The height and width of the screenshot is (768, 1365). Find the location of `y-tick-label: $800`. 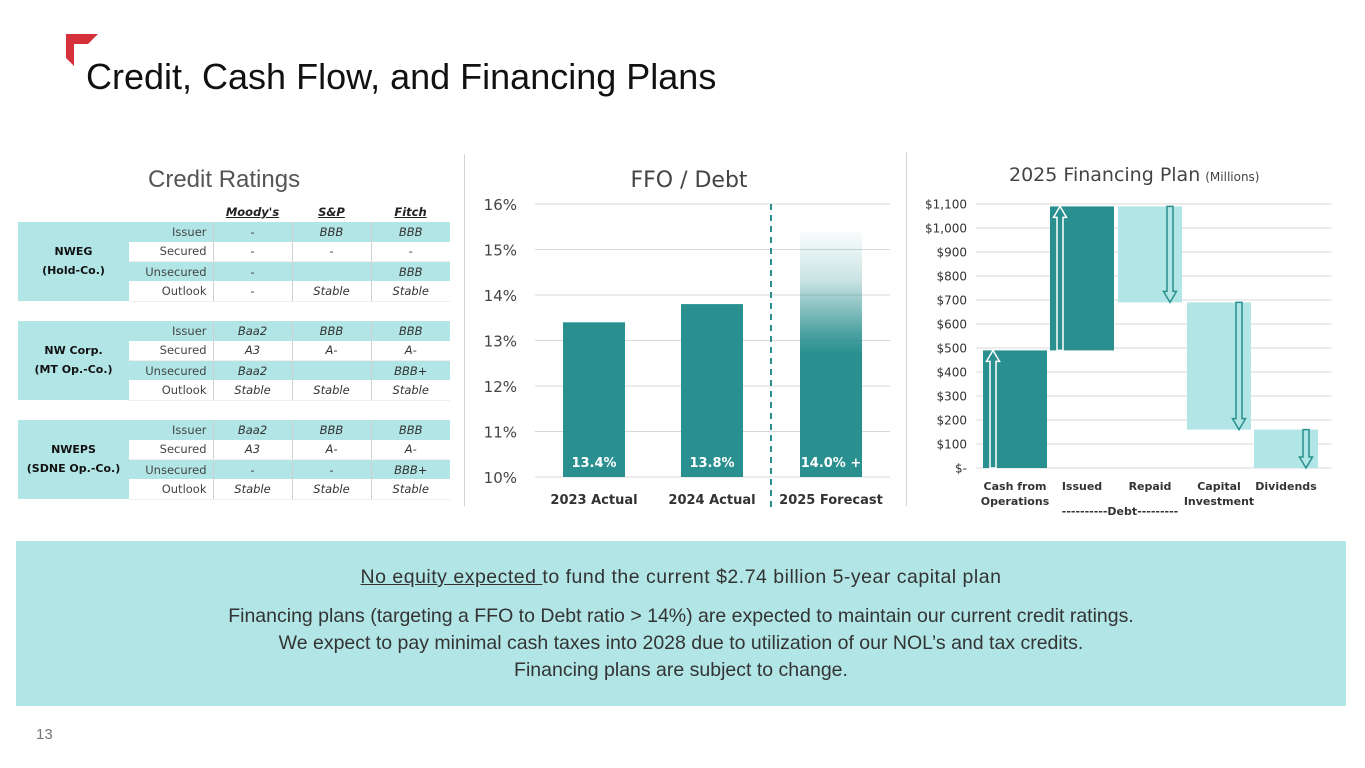

y-tick-label: $800 is located at coordinates (951, 277).